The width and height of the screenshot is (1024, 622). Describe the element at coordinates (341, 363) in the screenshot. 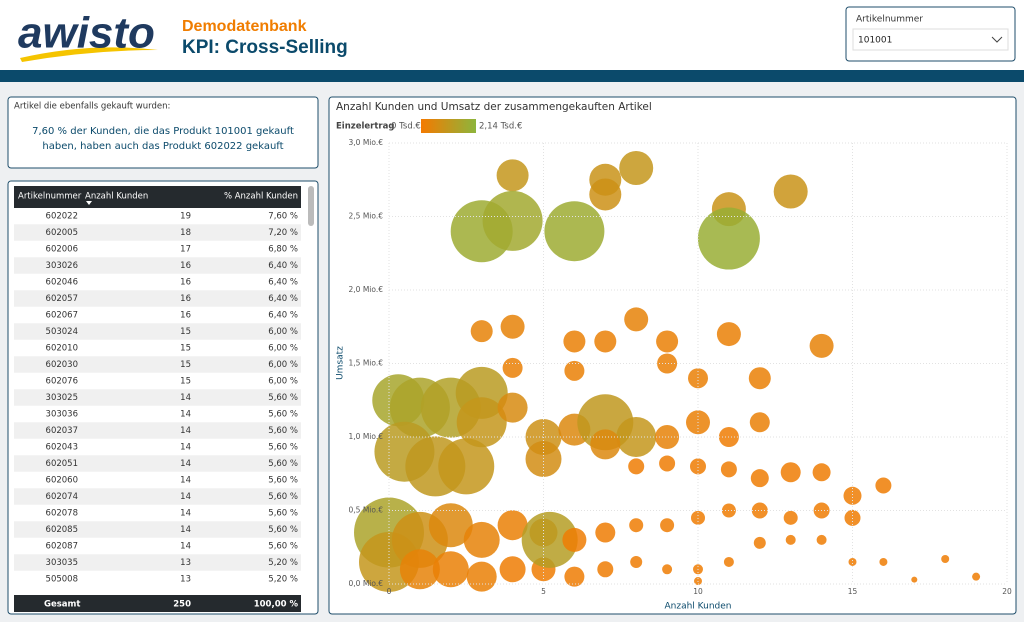

I see `y-axis-title: Umsatz` at that location.